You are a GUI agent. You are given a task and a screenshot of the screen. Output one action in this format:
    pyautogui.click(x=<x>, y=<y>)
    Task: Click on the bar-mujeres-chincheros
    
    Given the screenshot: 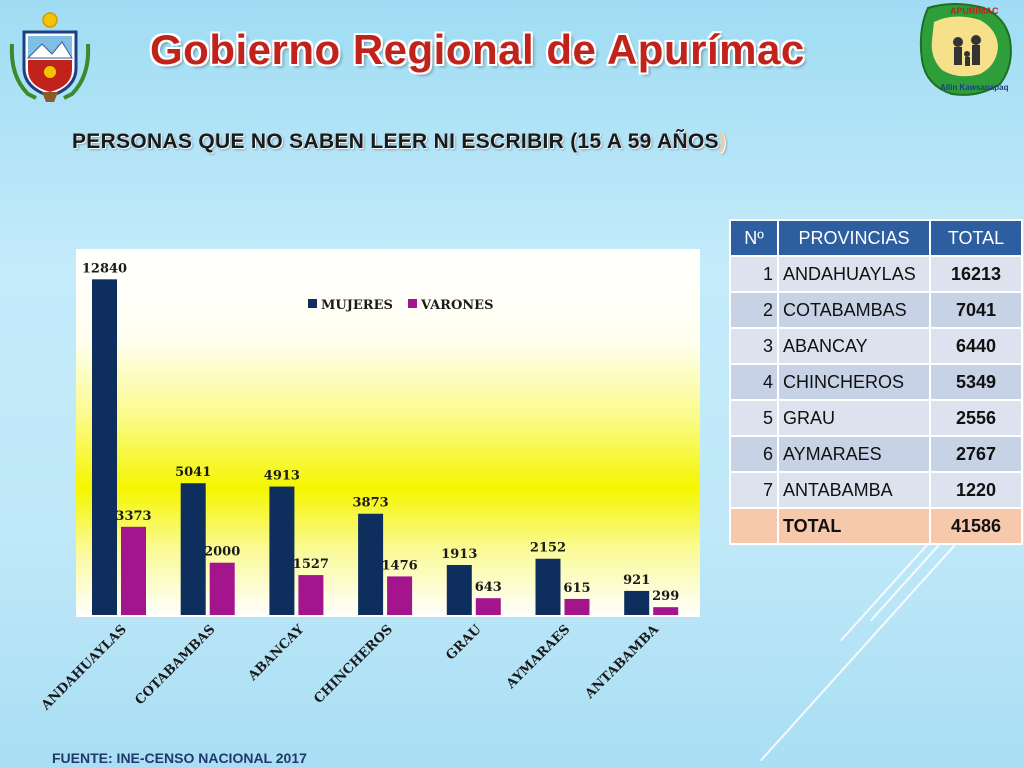 What is the action you would take?
    pyautogui.click(x=371, y=564)
    